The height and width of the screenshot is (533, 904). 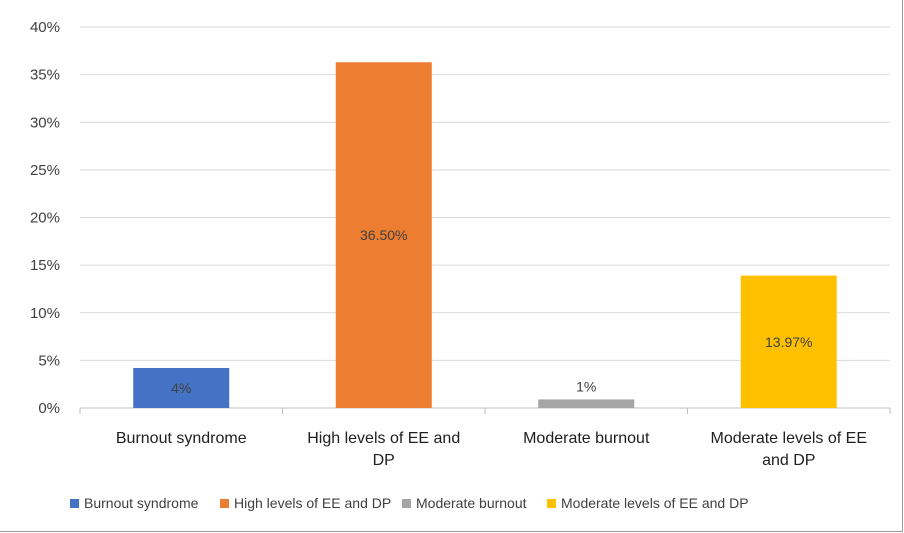 I want to click on legend-label: Moderate burnout, so click(x=471, y=503).